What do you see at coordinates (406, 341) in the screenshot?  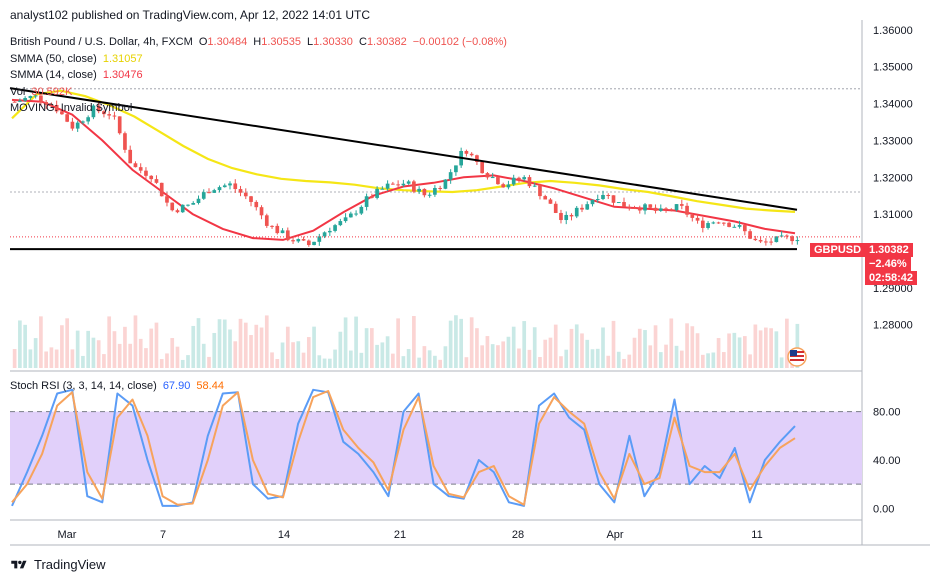 I see `volume-bars` at bounding box center [406, 341].